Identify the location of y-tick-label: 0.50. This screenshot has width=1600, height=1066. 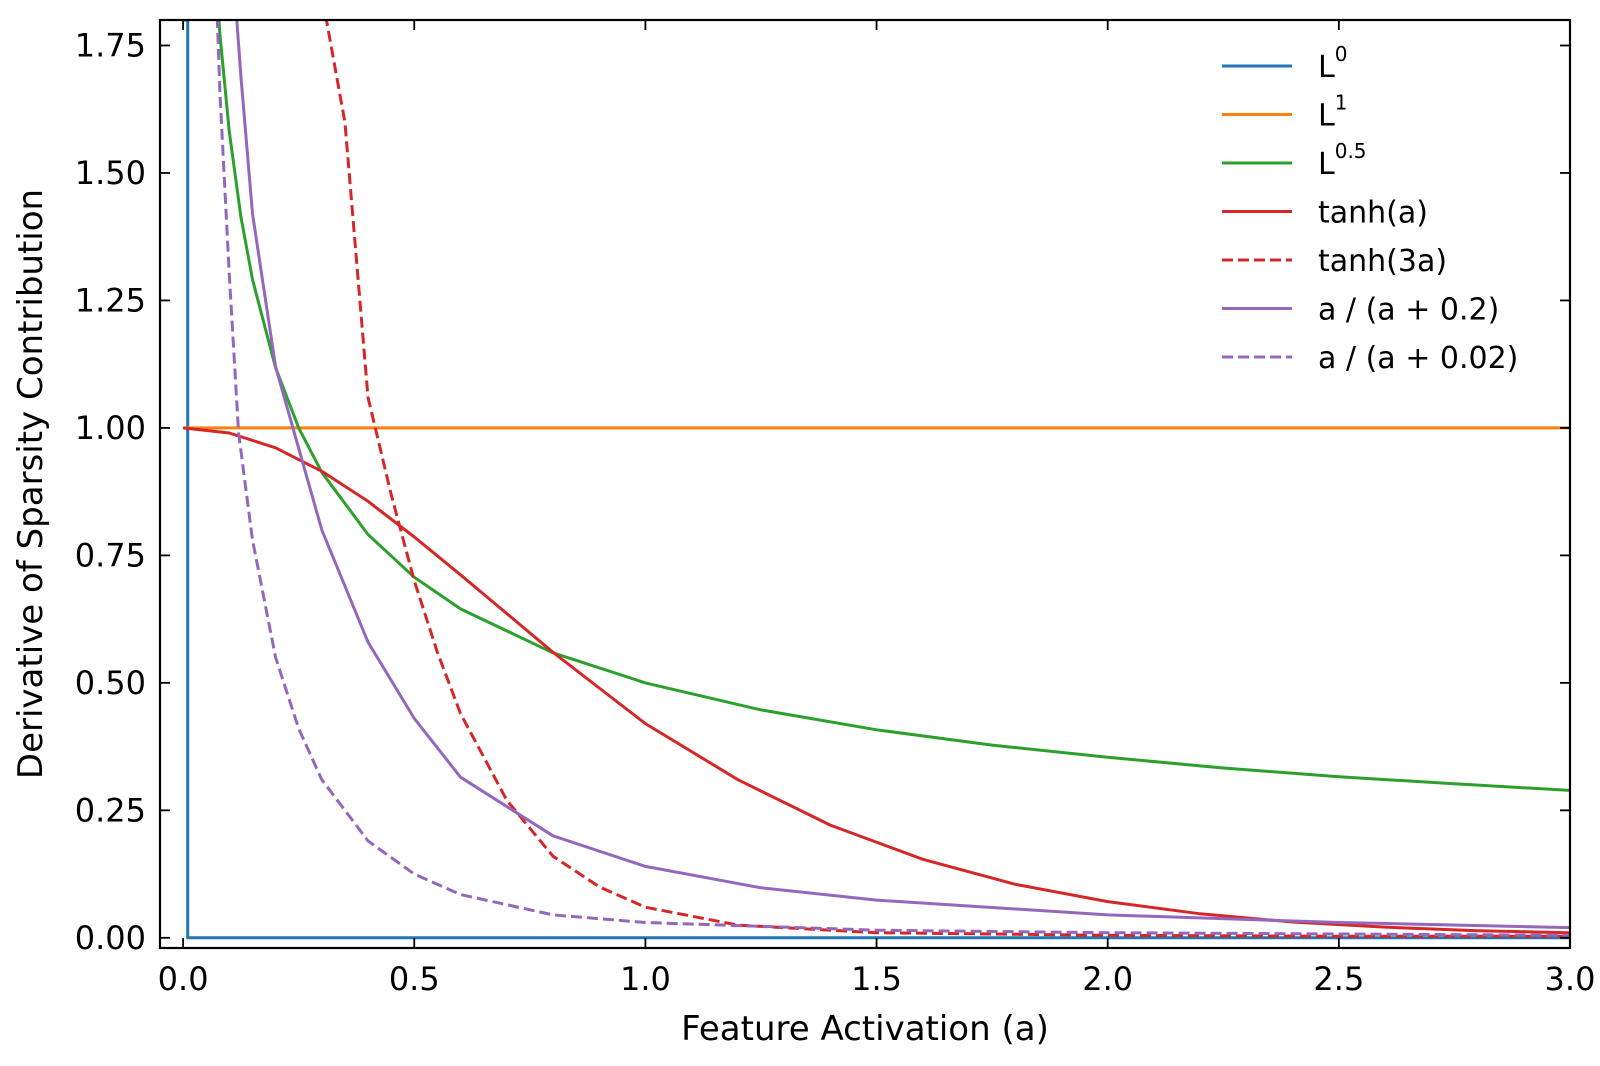
(110, 683).